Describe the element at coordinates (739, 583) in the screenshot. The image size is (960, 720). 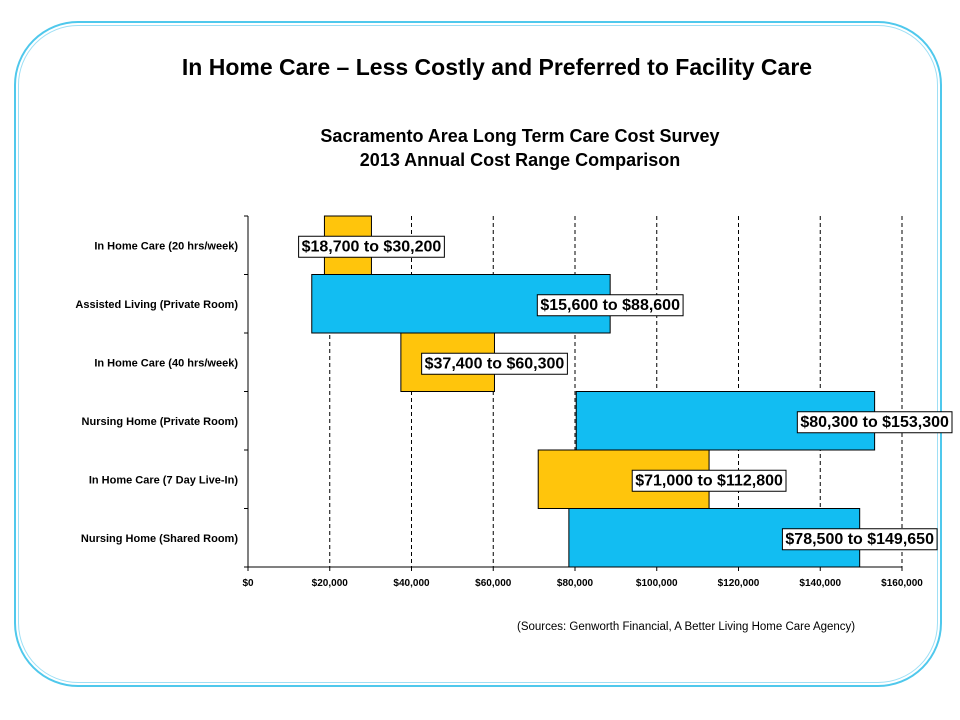
I see `x-tick-label: $120,000` at that location.